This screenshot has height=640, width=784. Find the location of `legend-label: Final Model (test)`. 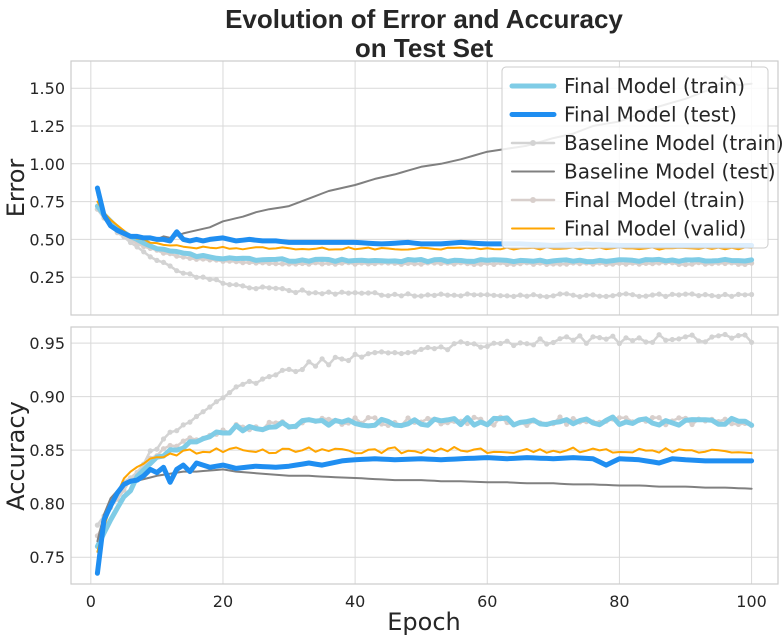

legend-label: Final Model (test) is located at coordinates (650, 115).